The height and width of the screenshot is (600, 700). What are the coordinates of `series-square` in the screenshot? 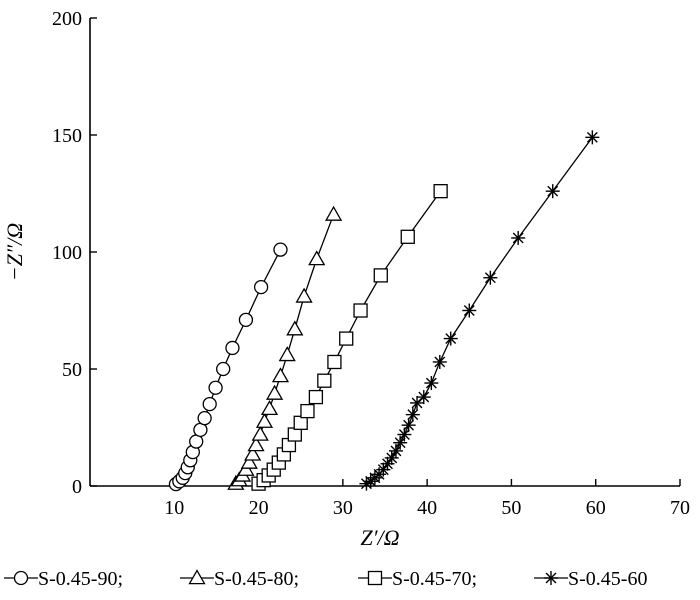 It's located at (349, 337).